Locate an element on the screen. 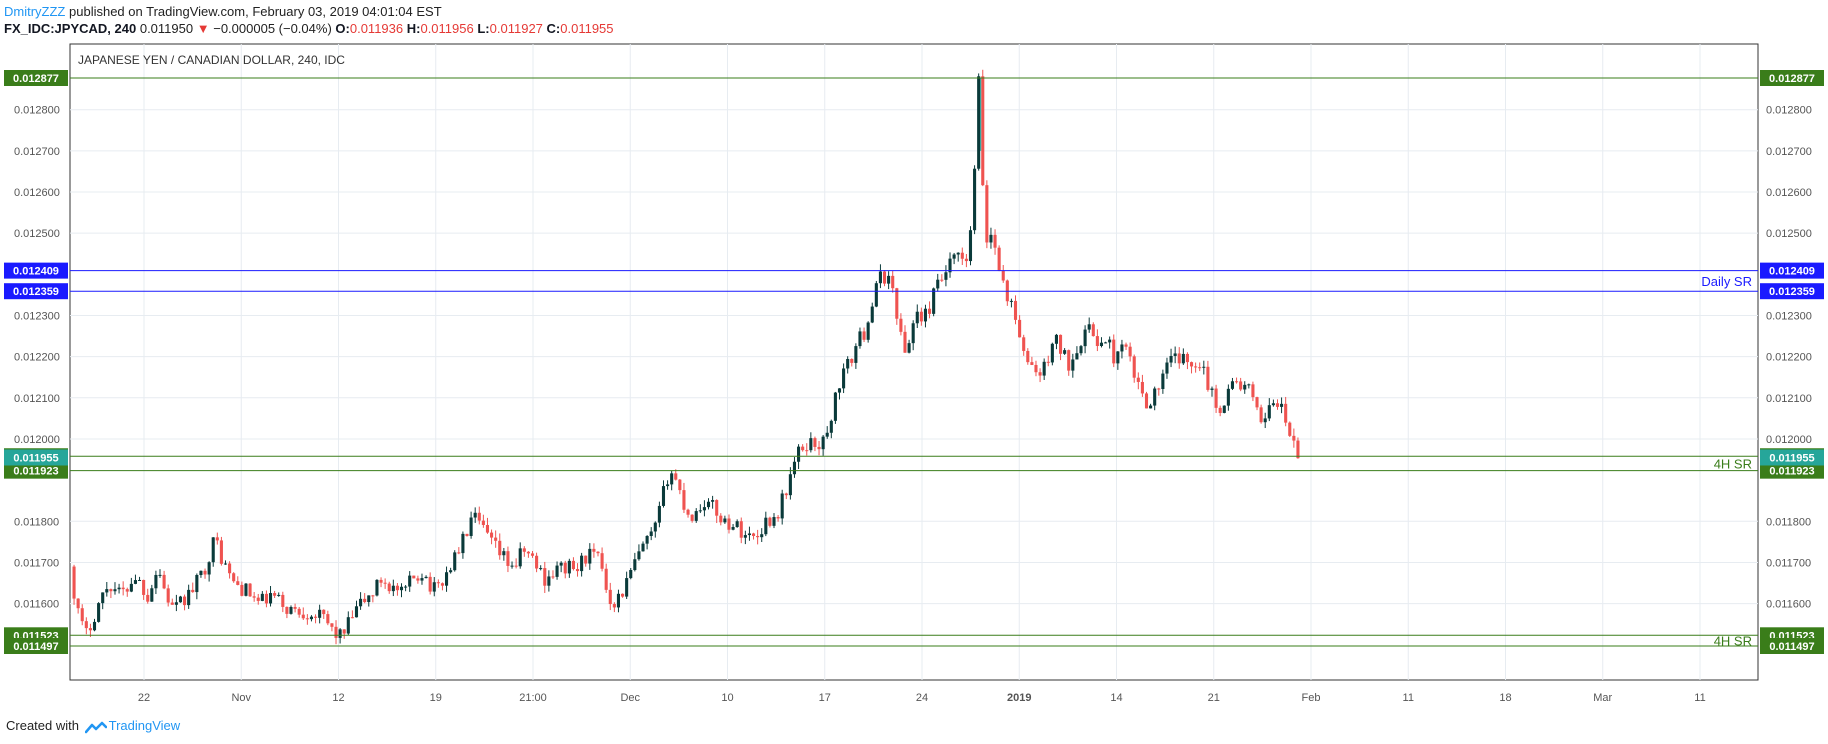 The width and height of the screenshot is (1828, 744). y-tick-label-right: 0.011800 is located at coordinates (1788, 522).